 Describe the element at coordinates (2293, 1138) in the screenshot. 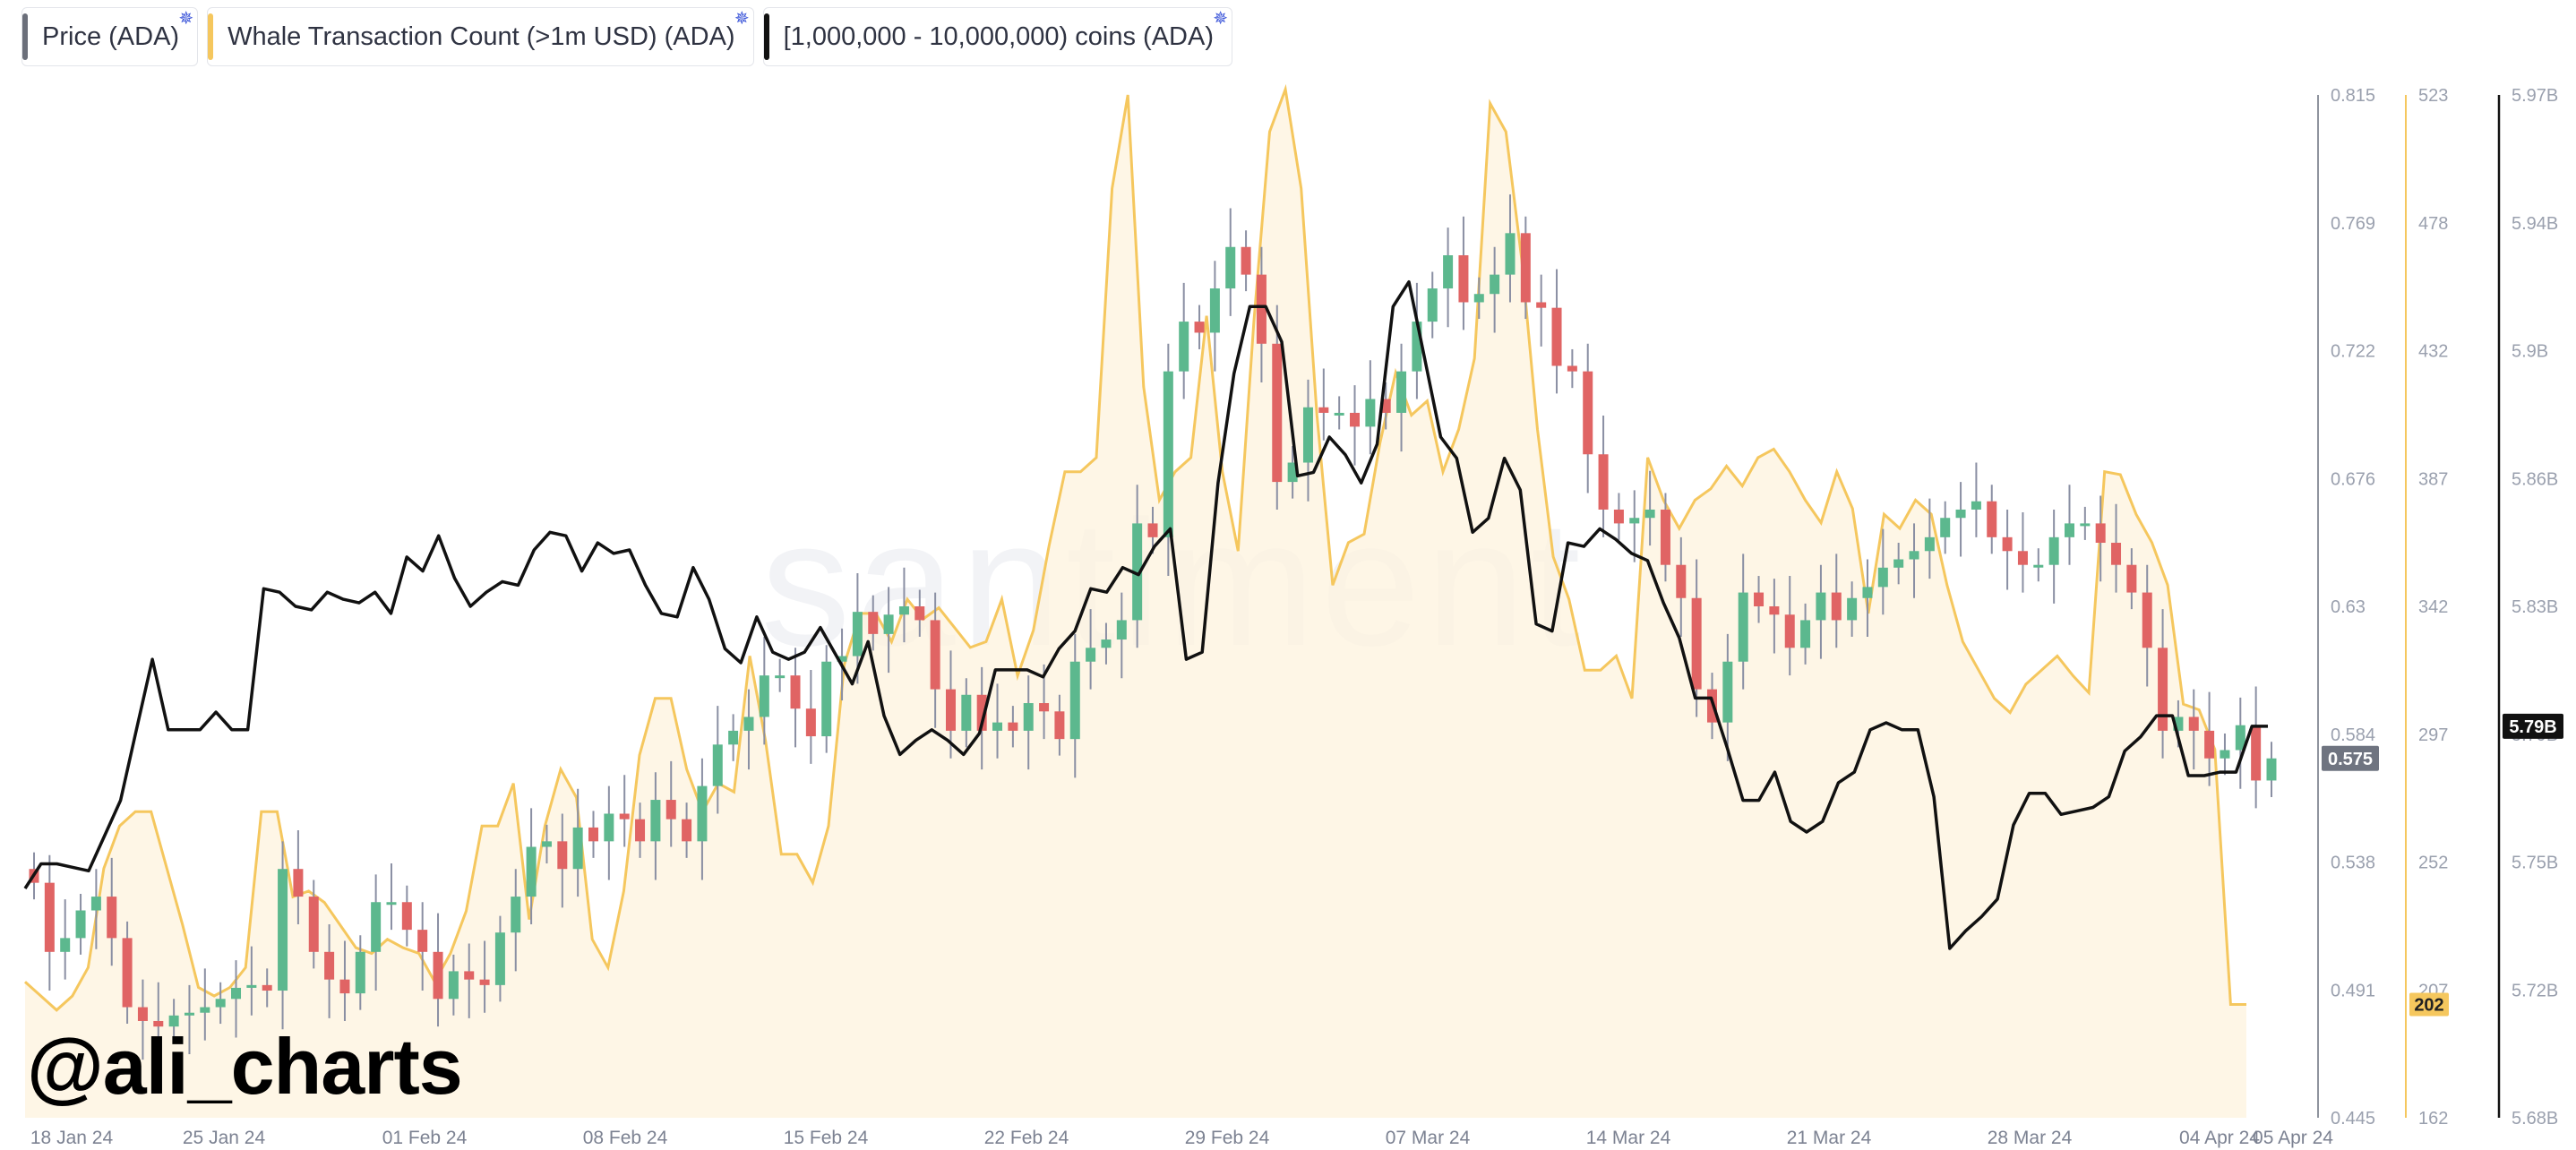

I see `x-tick-label: 05 Apr 24` at that location.